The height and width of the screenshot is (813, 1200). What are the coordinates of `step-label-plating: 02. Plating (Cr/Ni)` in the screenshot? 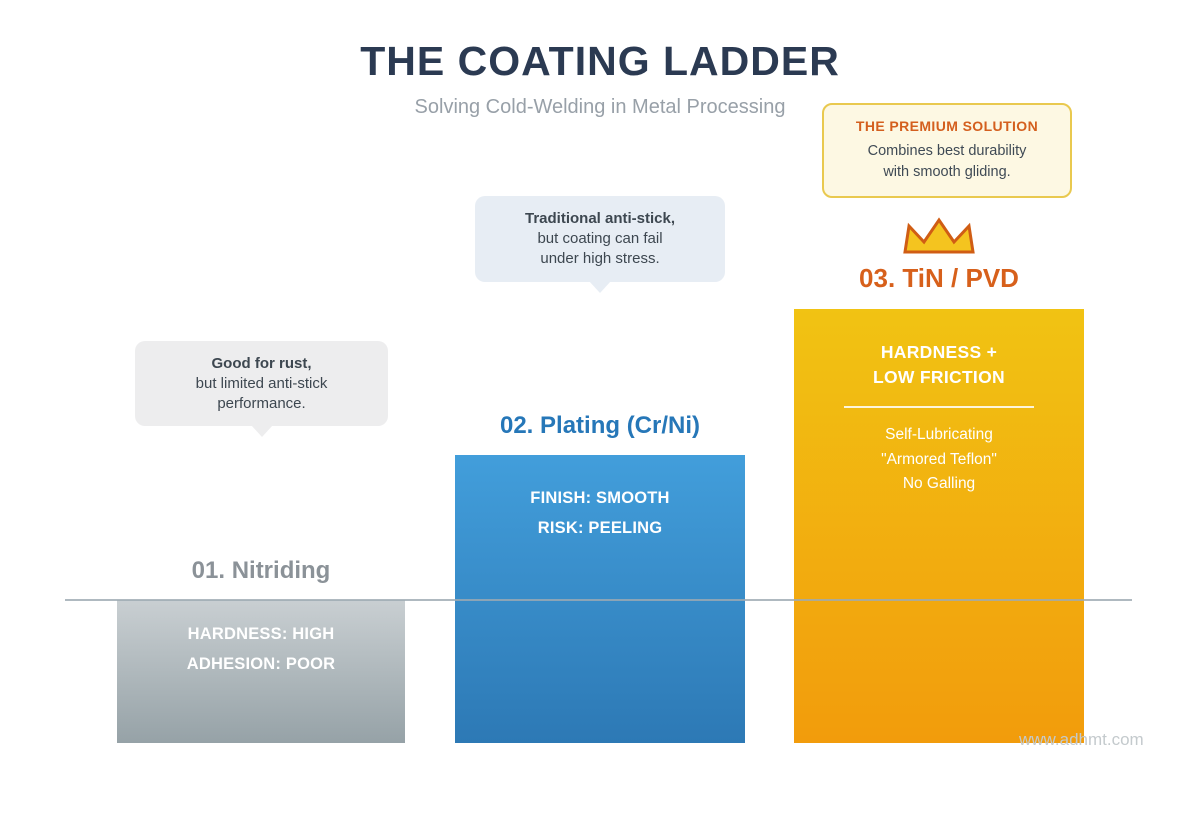 It's located at (600, 425).